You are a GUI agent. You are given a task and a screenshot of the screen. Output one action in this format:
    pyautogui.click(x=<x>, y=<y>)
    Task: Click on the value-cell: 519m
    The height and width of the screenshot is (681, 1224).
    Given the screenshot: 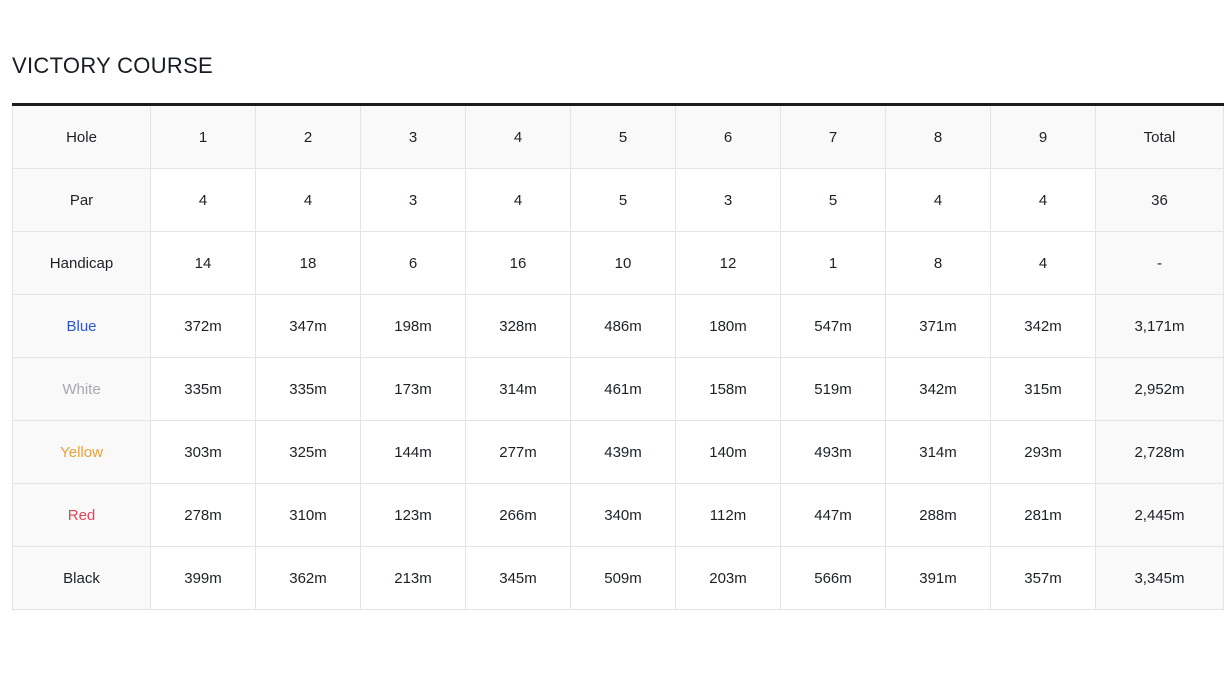 What is the action you would take?
    pyautogui.click(x=833, y=389)
    